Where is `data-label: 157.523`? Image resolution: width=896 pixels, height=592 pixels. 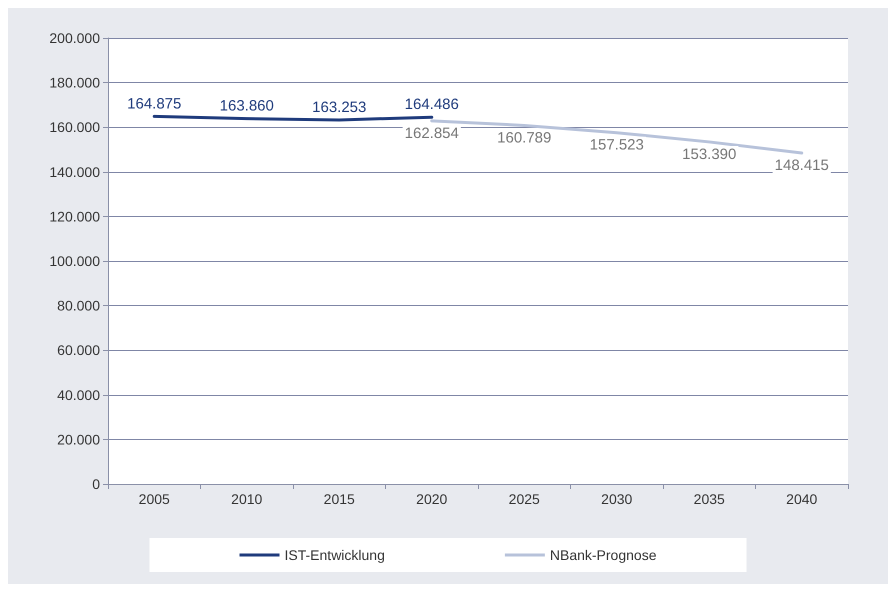 data-label: 157.523 is located at coordinates (617, 145).